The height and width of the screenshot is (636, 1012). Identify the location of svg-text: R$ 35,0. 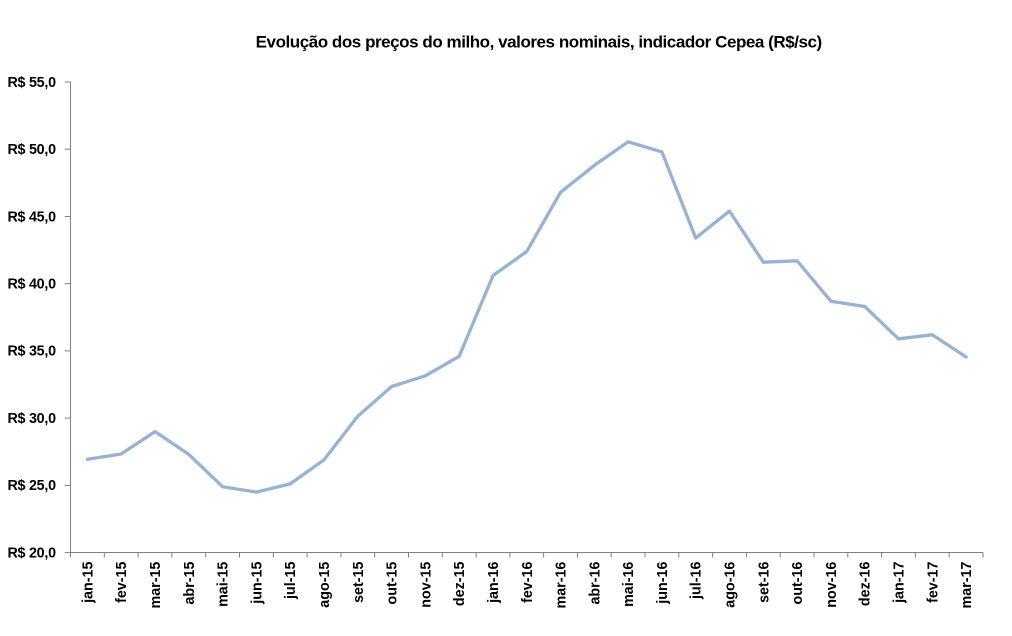
(31, 352).